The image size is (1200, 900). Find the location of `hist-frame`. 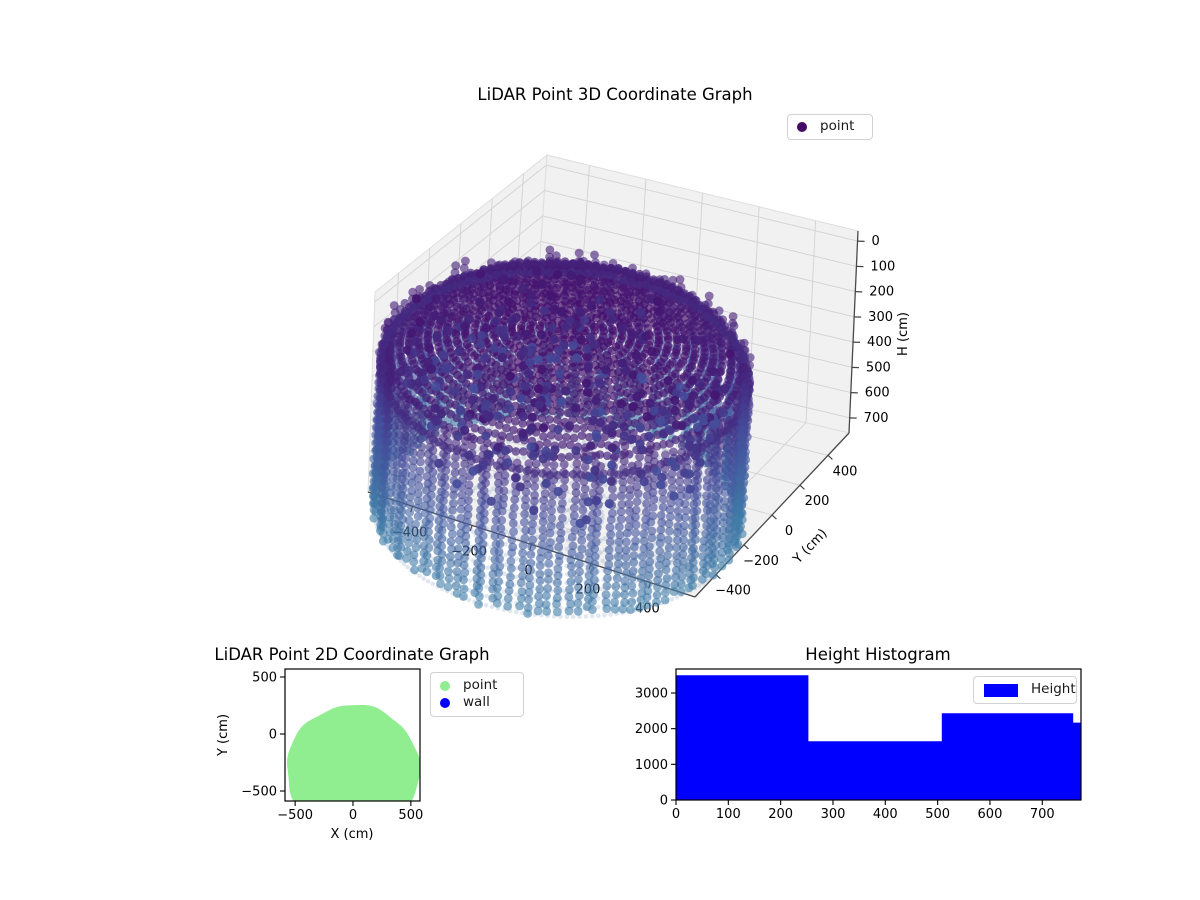

hist-frame is located at coordinates (878, 734).